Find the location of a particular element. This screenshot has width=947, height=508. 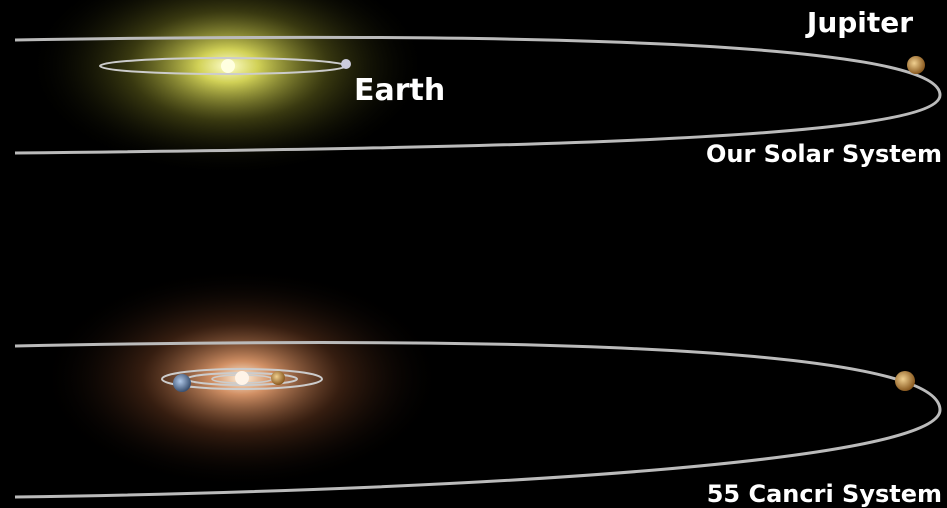

star is located at coordinates (242, 378).